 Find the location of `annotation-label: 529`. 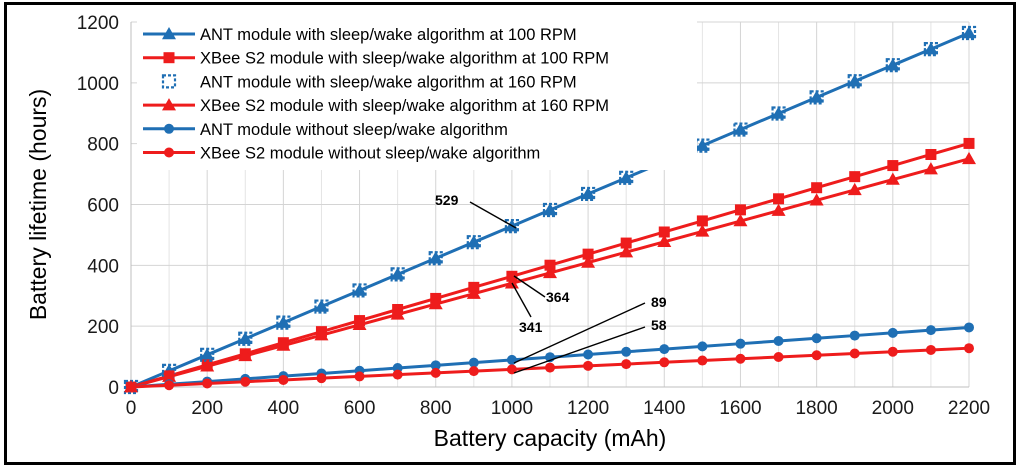

annotation-label: 529 is located at coordinates (447, 200).